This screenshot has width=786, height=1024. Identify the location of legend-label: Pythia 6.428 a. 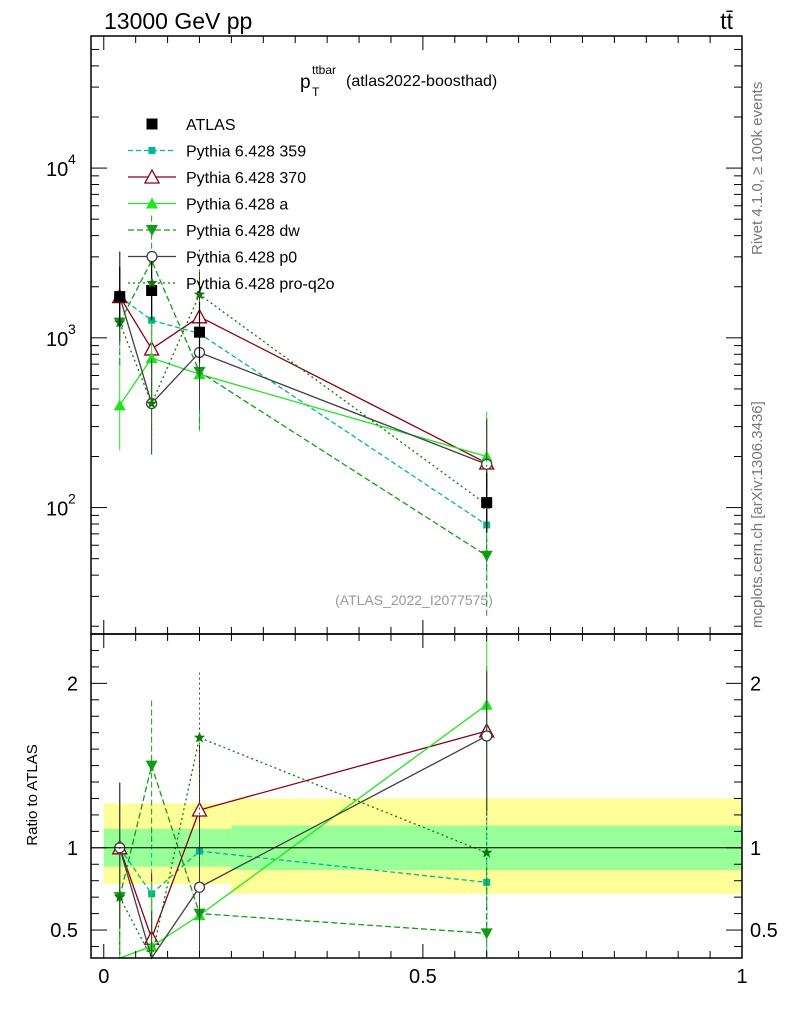
(237, 205).